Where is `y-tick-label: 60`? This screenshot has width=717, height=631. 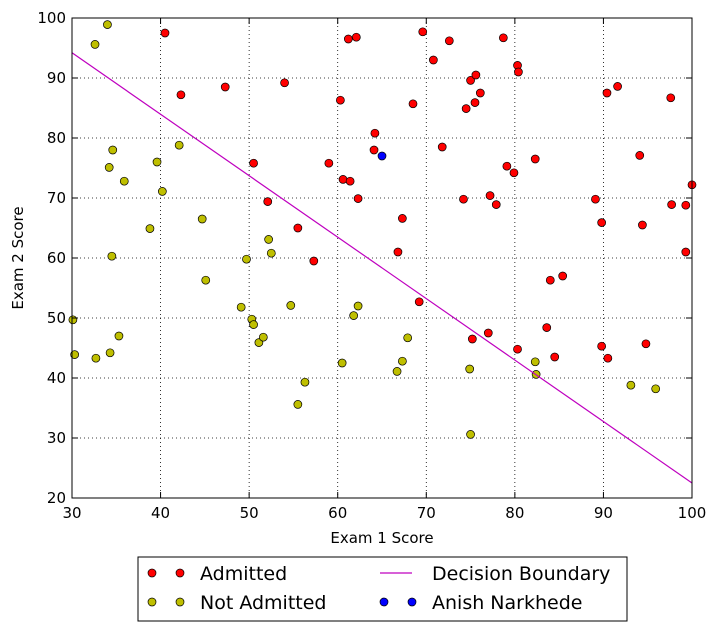
y-tick-label: 60 is located at coordinates (56, 258).